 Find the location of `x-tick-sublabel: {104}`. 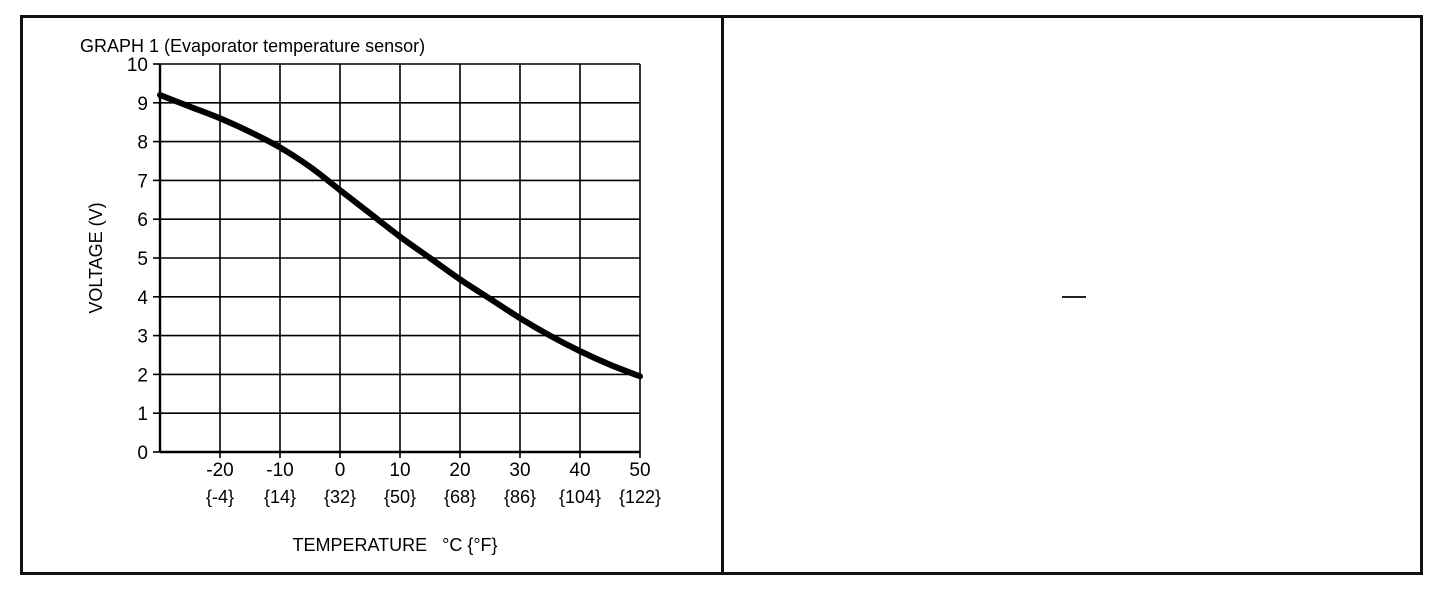

x-tick-sublabel: {104} is located at coordinates (580, 497).